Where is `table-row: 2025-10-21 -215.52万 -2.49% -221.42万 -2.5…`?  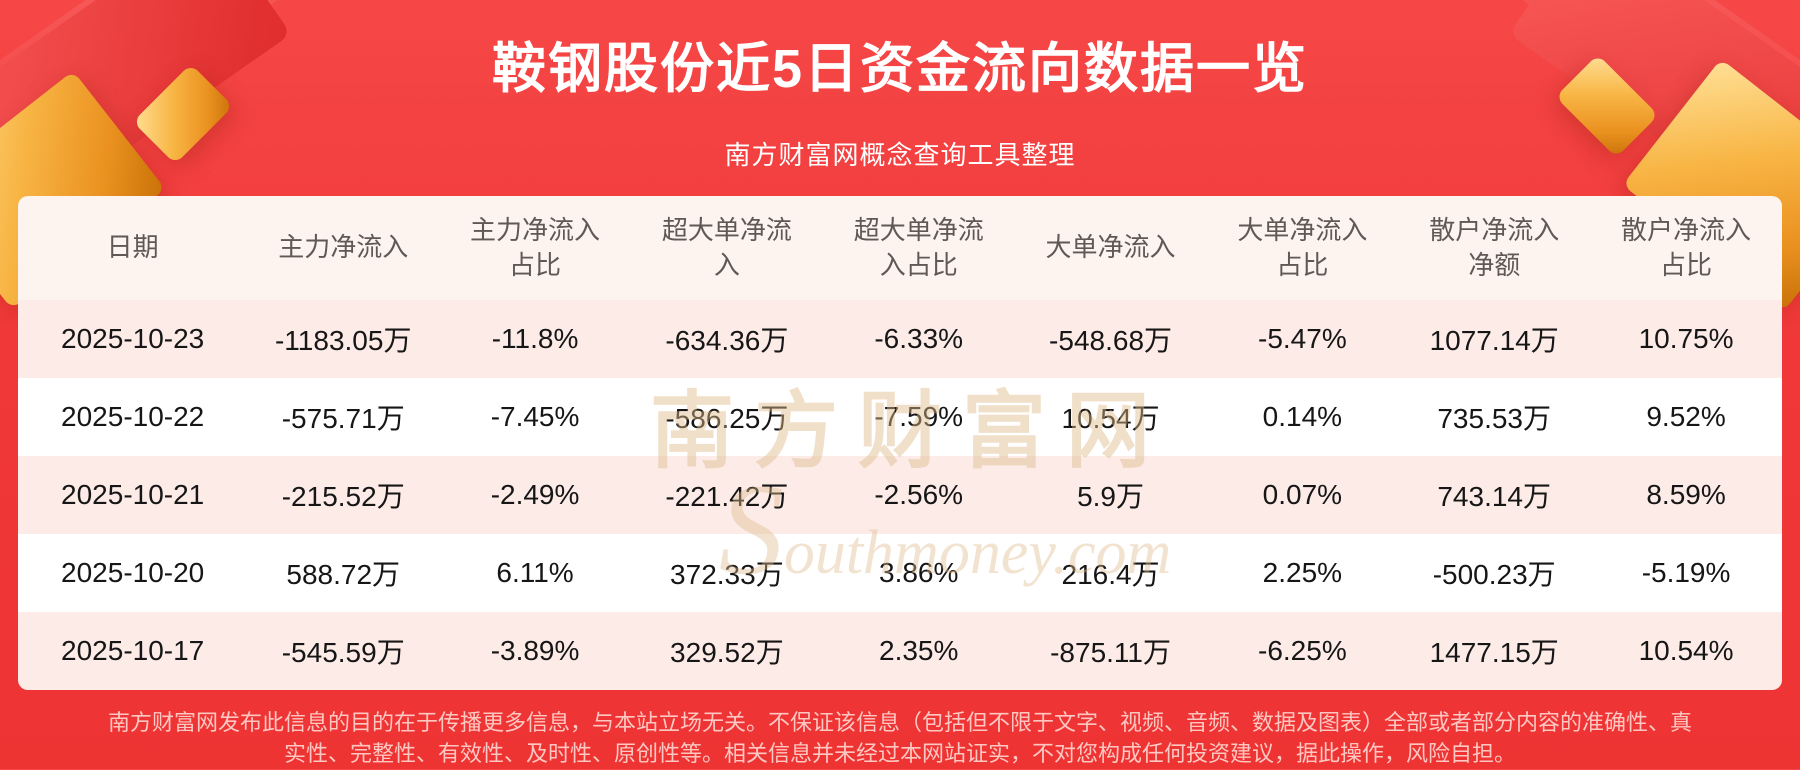 table-row: 2025-10-21 -215.52万 -2.49% -221.42万 -2.5… is located at coordinates (900, 495).